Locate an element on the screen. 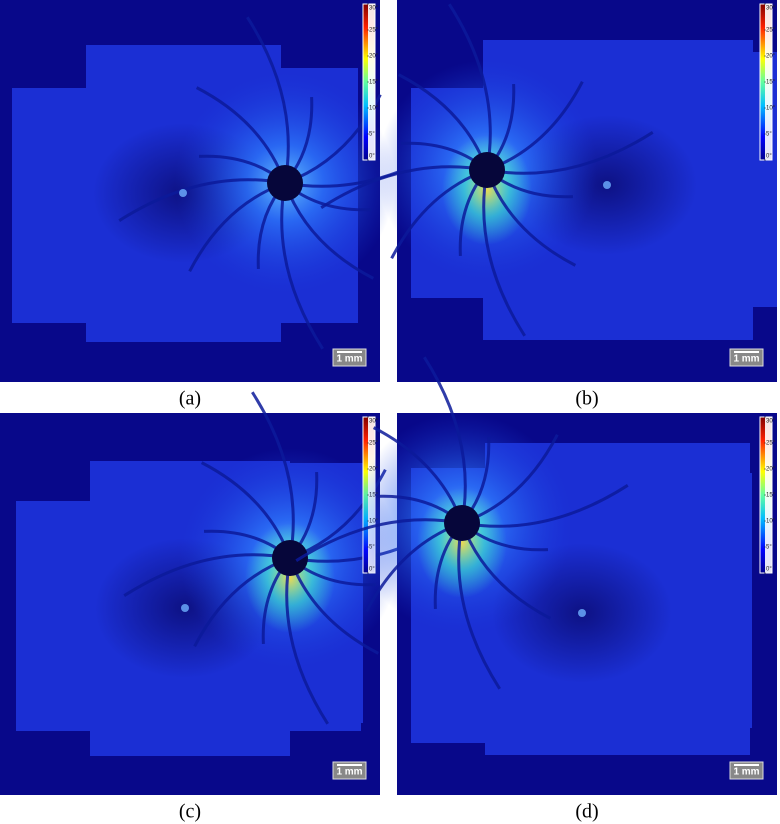 The image size is (780, 824). panel-label: (d) is located at coordinates (586, 812).